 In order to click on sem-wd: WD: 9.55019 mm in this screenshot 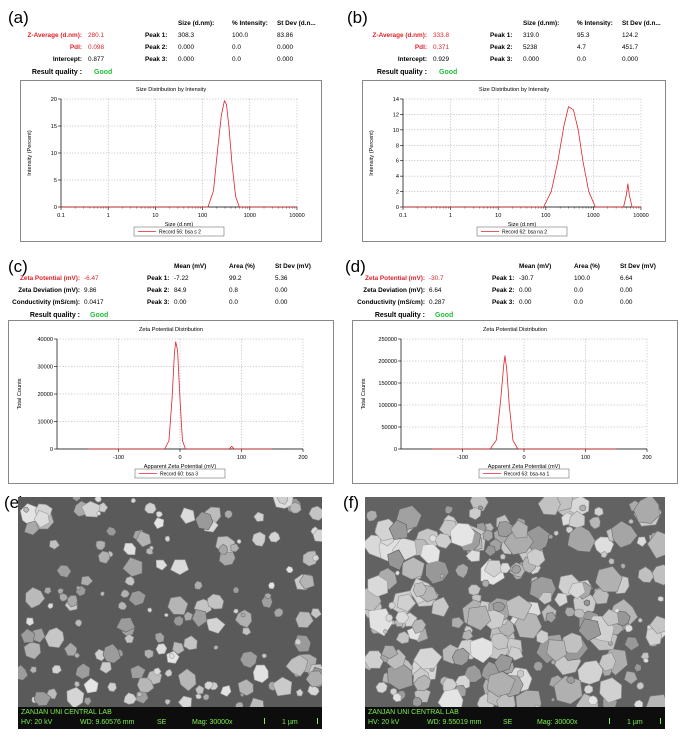, I will do `click(454, 722)`.